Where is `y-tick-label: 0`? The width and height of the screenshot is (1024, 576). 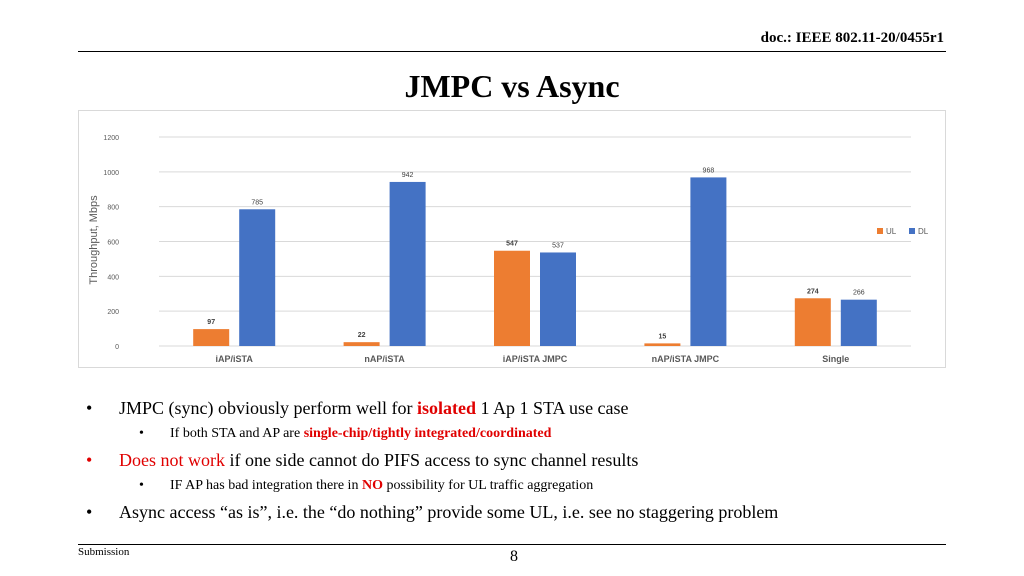
y-tick-label: 0 is located at coordinates (117, 347).